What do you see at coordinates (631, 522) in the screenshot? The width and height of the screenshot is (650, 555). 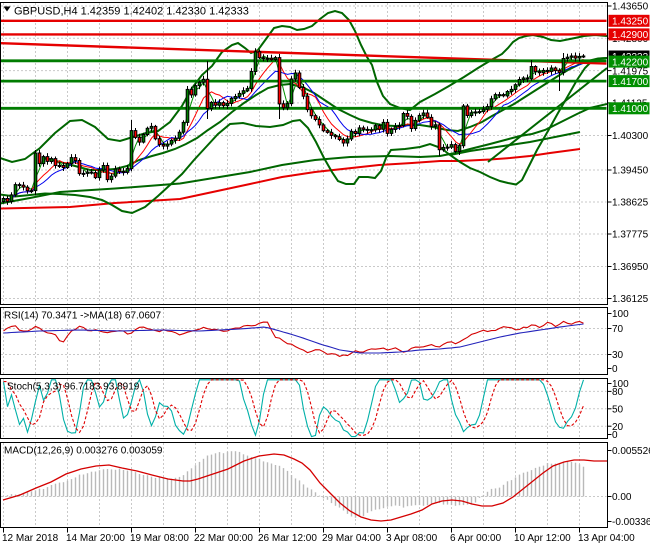 I see `svg-text: -0.003367` at bounding box center [631, 522].